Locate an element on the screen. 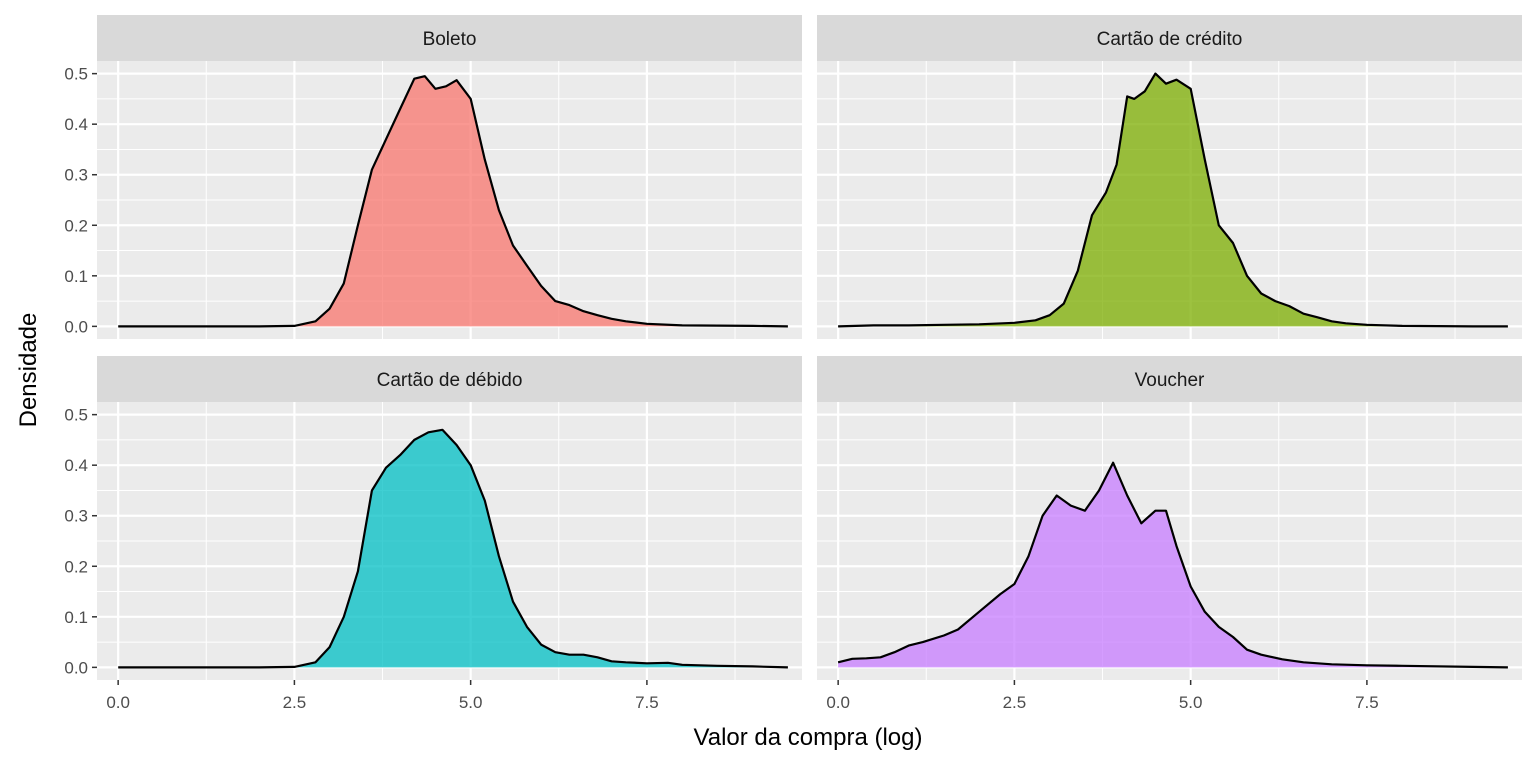  facet-strip-label: Voucher is located at coordinates (1170, 380).